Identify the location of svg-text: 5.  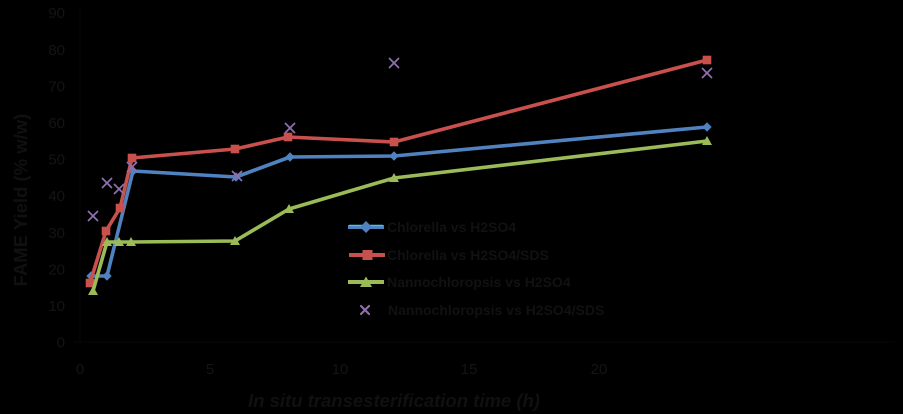
(210, 369).